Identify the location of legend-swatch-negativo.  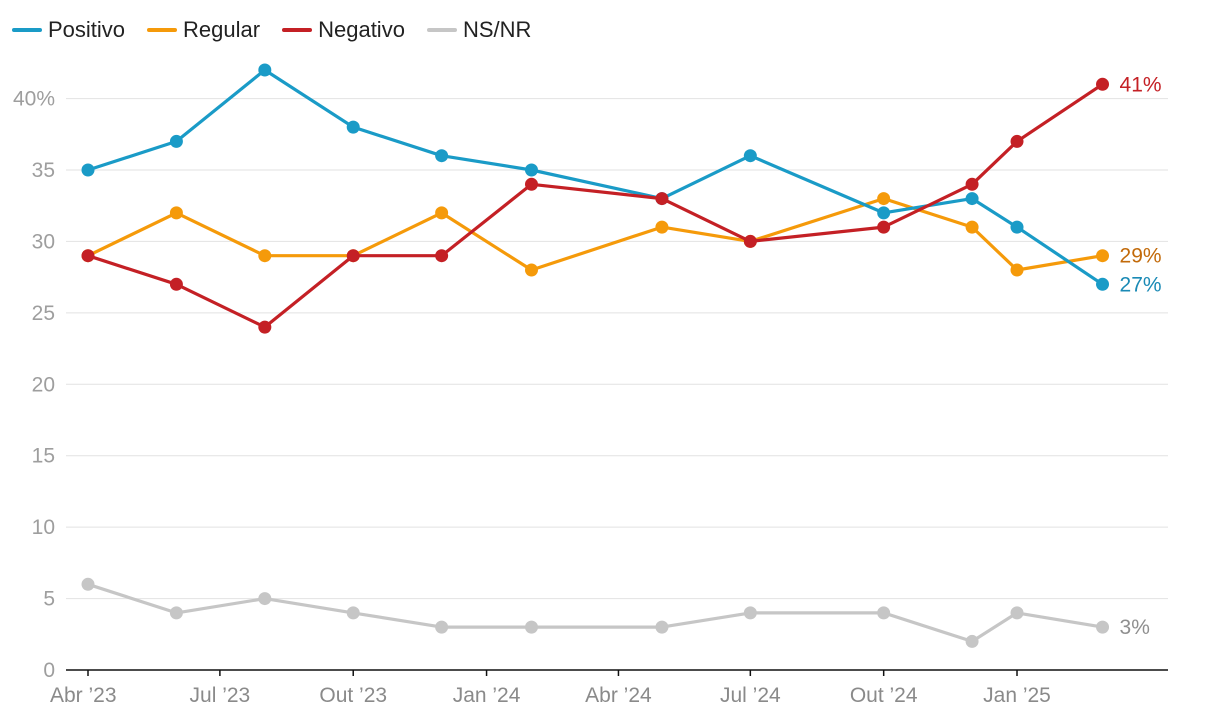
(297, 30).